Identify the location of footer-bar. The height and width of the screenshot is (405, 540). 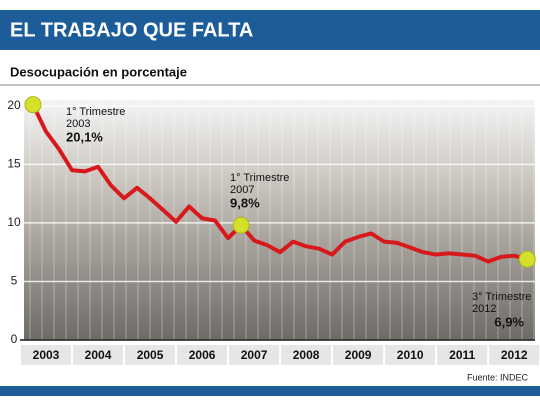
(270, 391).